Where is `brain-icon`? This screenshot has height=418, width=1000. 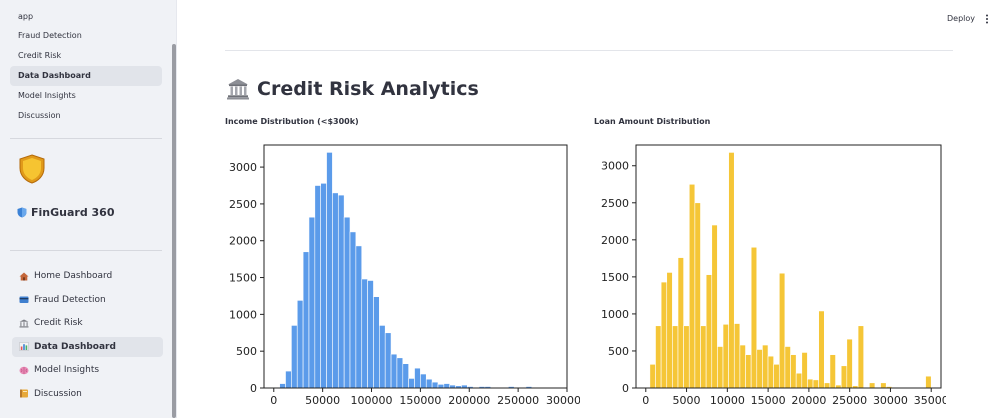
brain-icon is located at coordinates (24, 370).